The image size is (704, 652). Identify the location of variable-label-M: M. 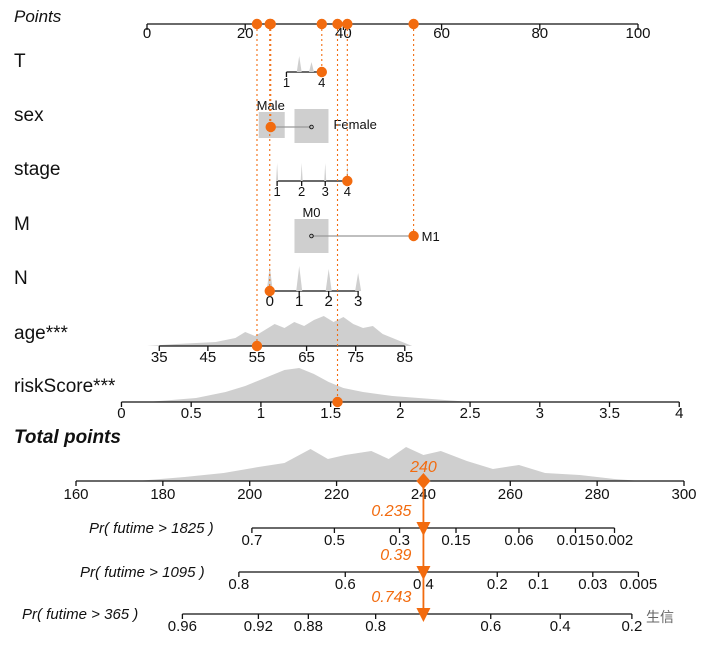
(22, 224).